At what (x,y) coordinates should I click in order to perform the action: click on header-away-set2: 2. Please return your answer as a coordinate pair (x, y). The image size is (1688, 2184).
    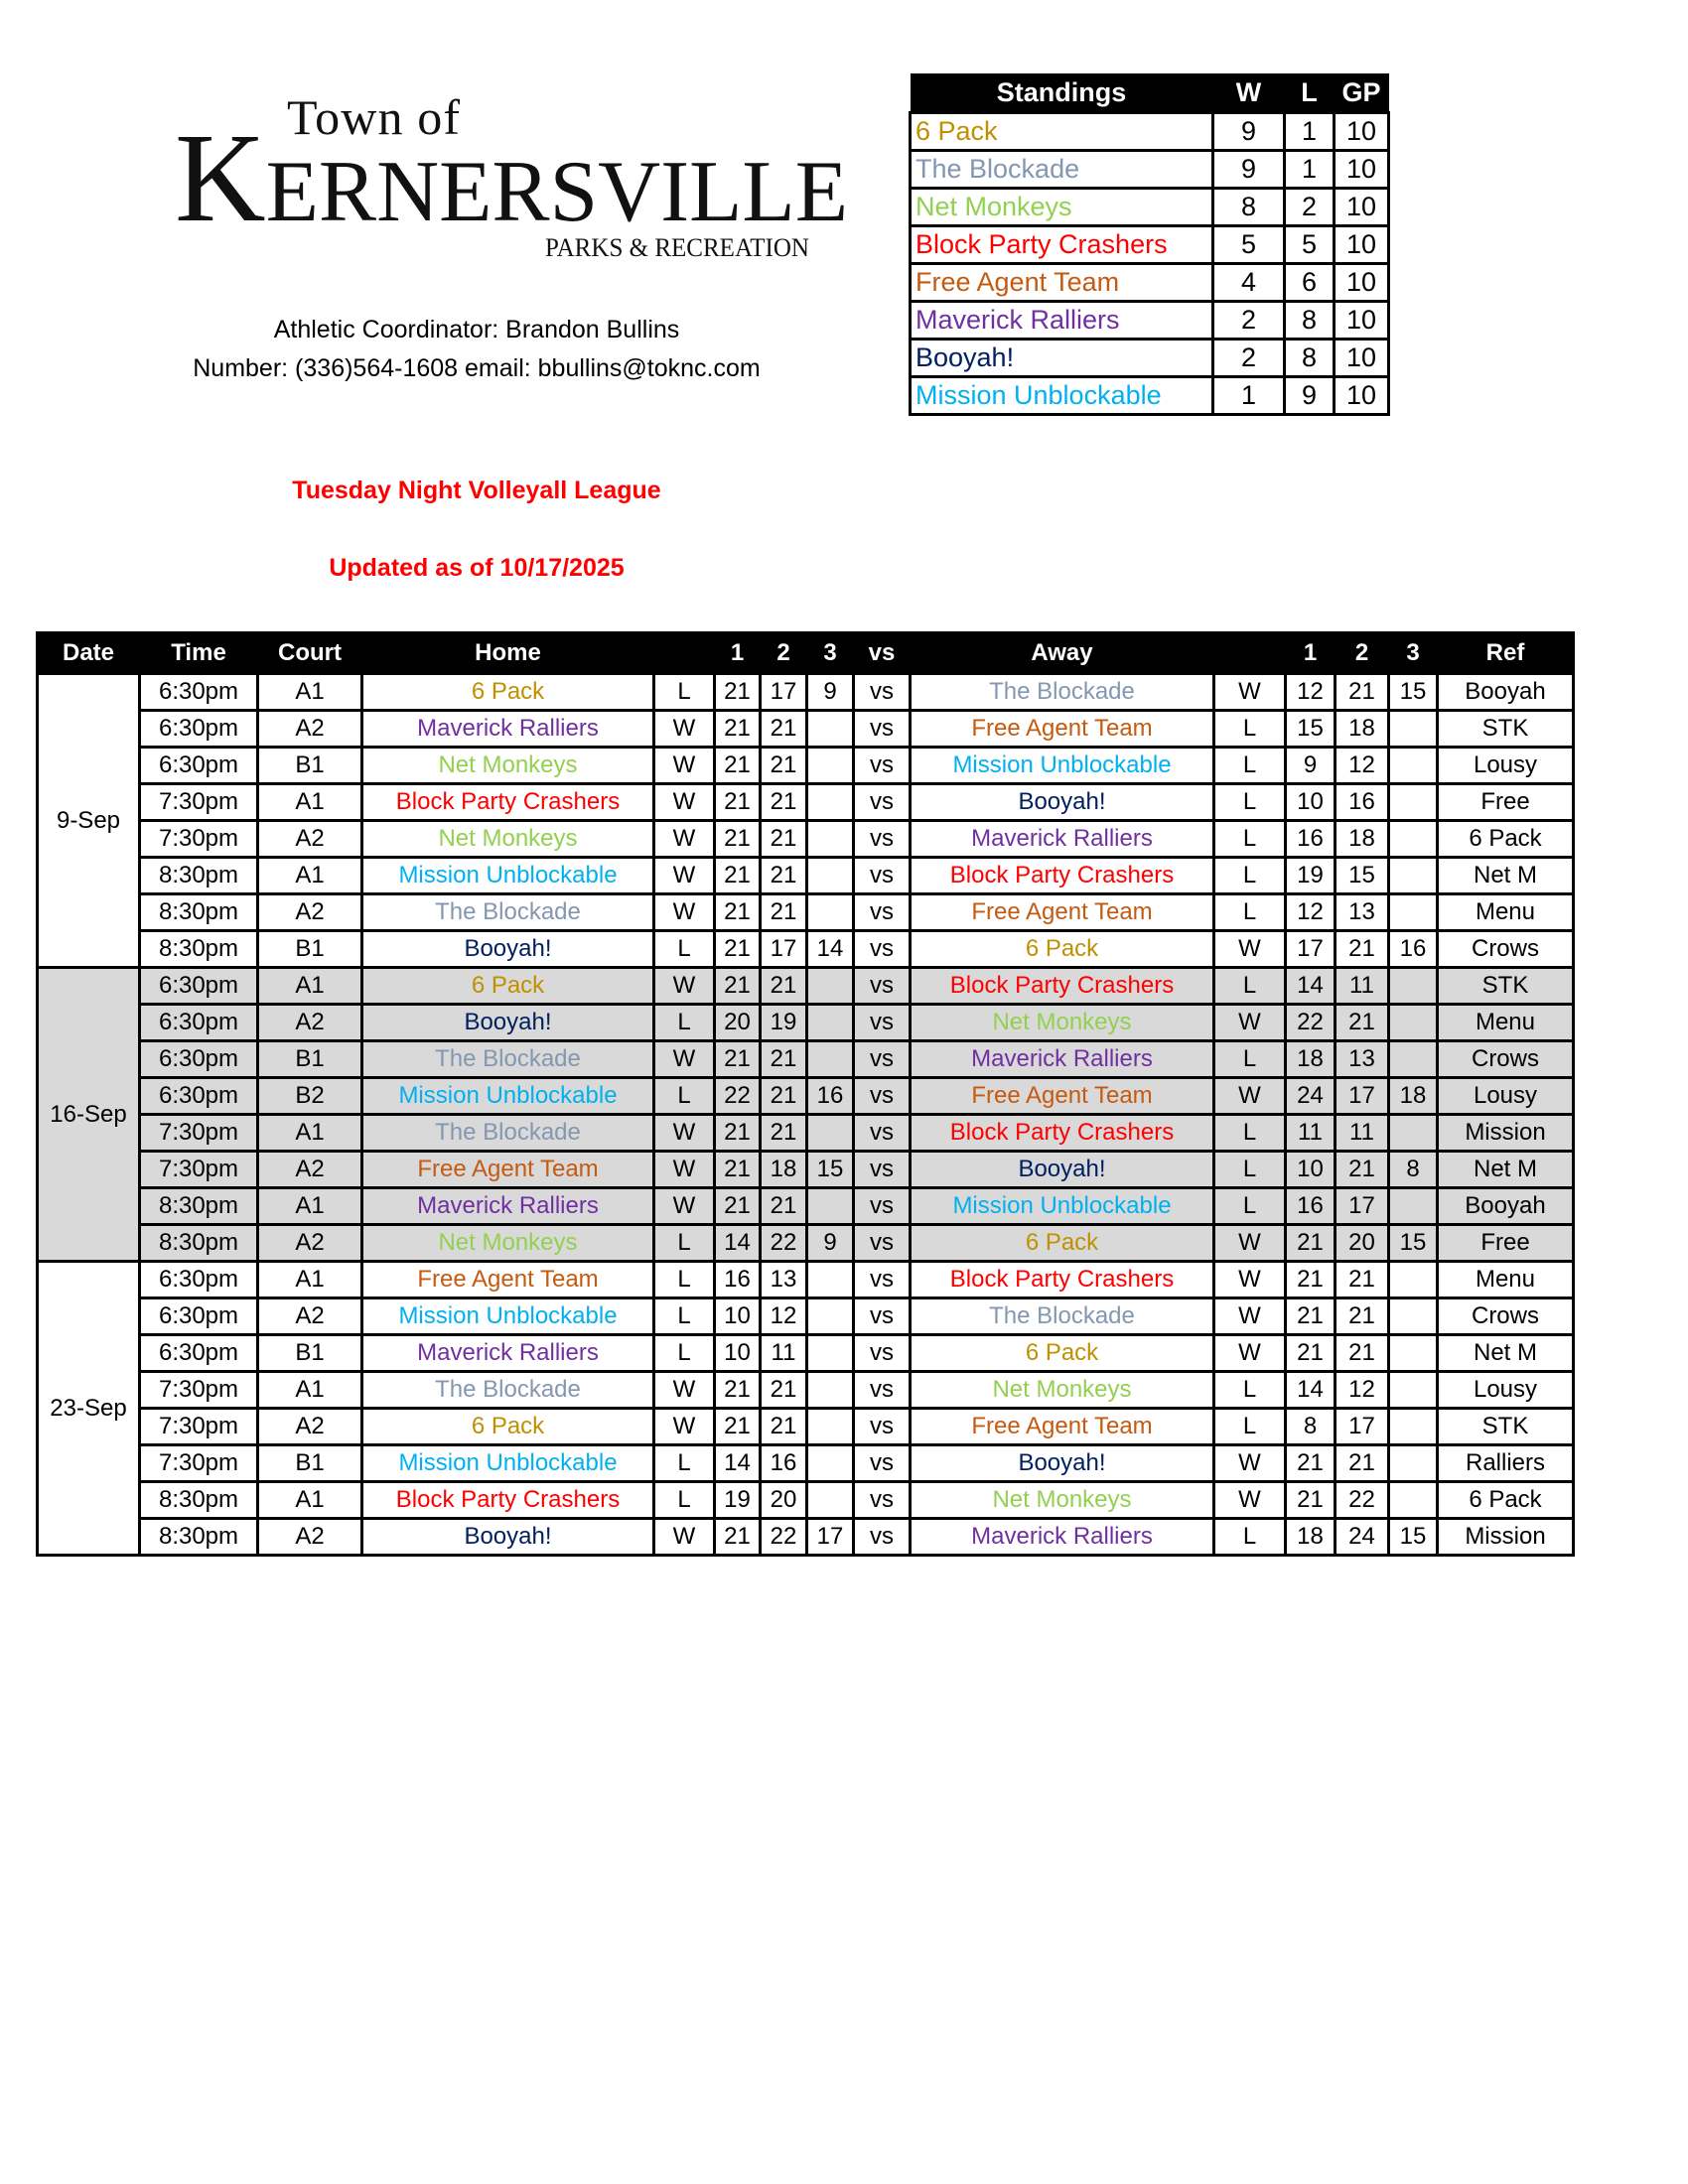
    Looking at the image, I should click on (1362, 653).